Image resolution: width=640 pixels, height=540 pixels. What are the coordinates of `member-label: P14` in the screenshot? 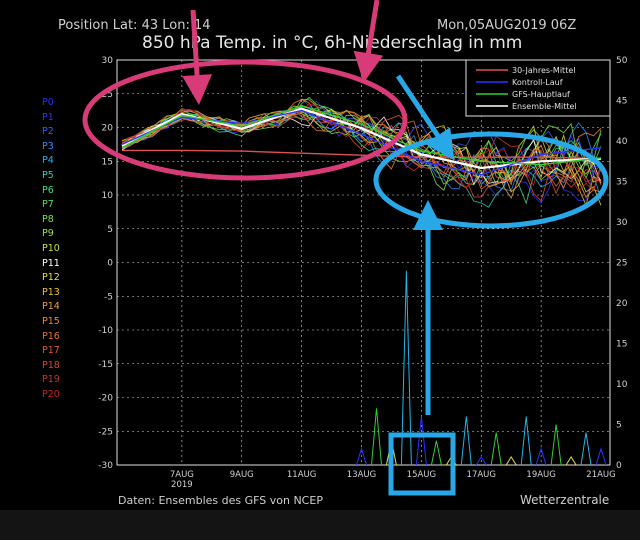 It's located at (51, 307).